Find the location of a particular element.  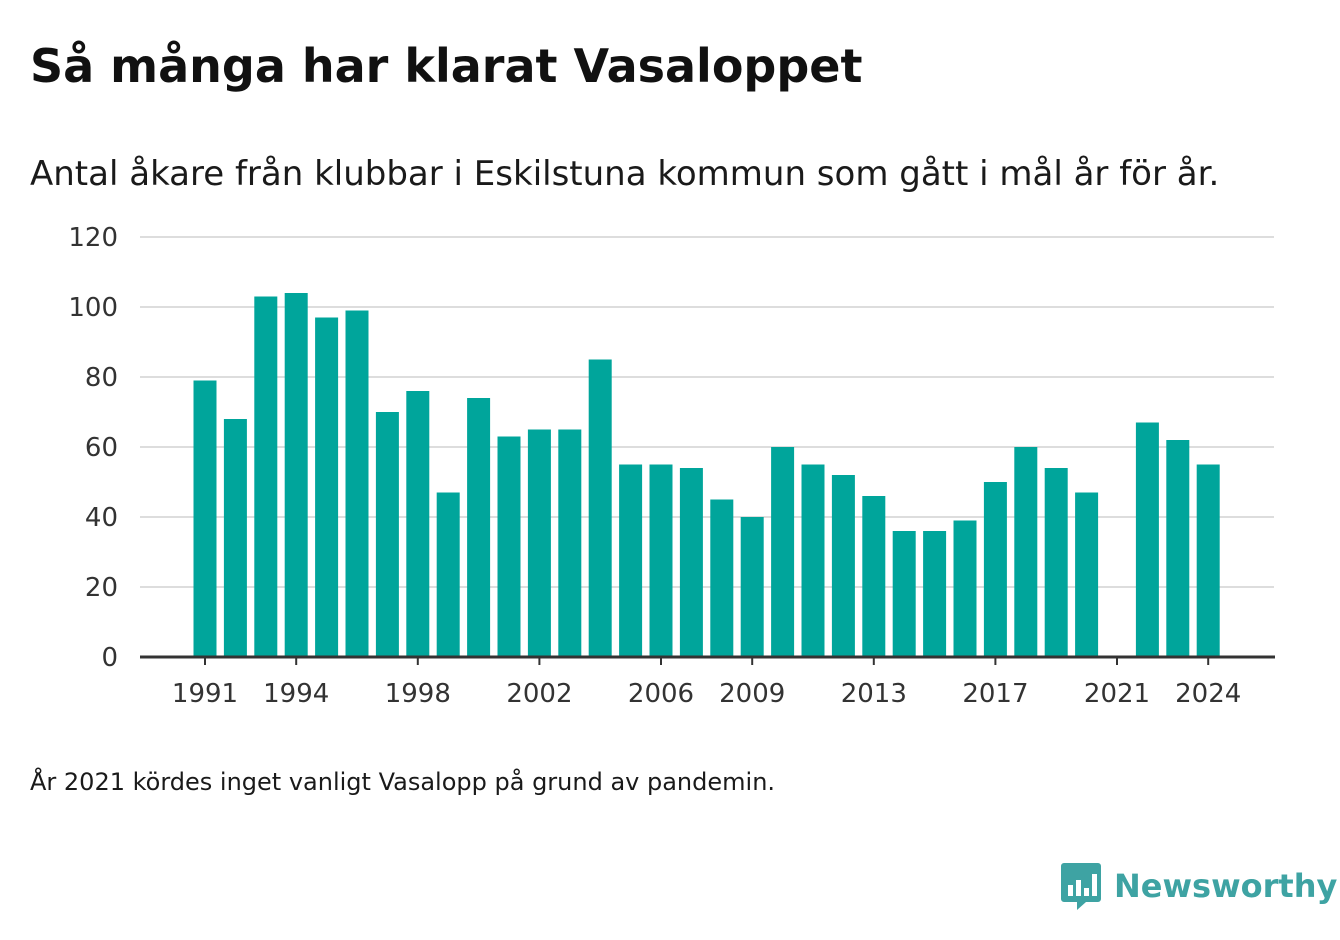

bar-2013 is located at coordinates (874, 576).